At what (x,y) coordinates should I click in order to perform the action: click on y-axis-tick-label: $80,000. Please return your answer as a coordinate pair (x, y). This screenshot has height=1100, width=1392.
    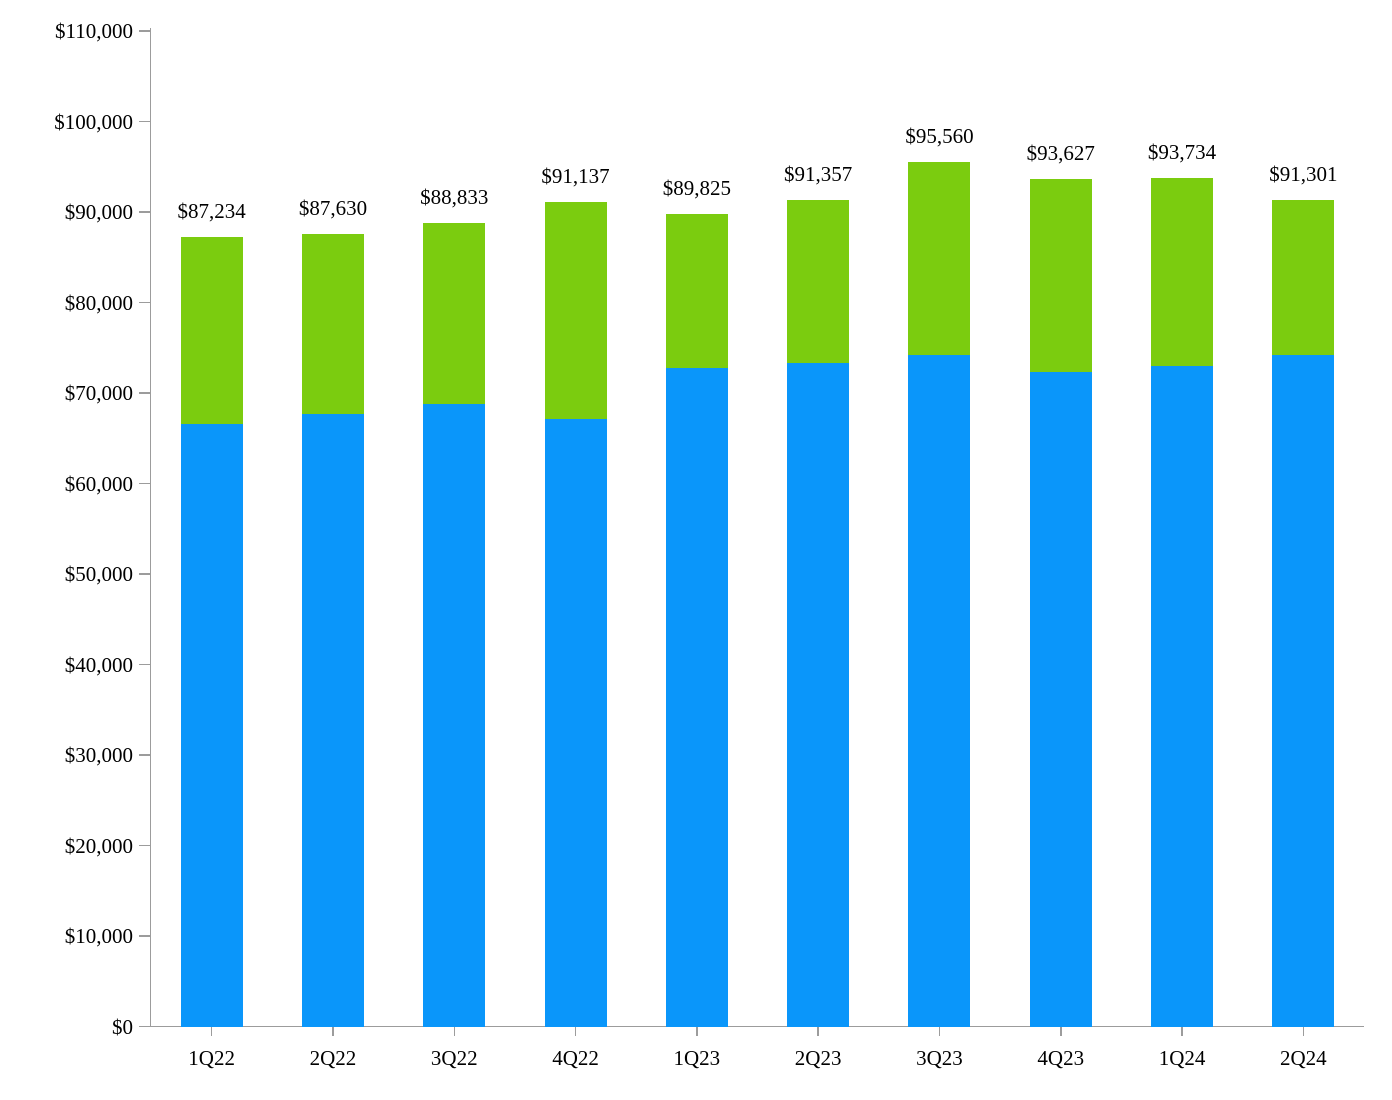
    Looking at the image, I should click on (98, 302).